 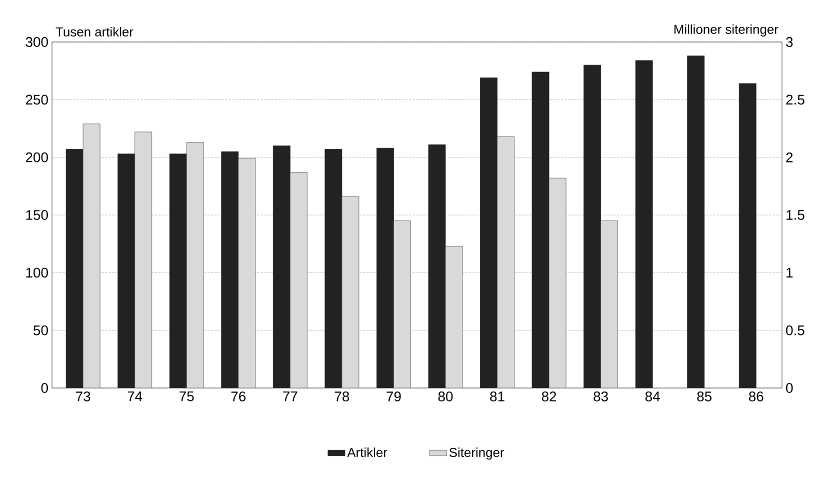 I want to click on x-tick-label: 74, so click(x=135, y=397).